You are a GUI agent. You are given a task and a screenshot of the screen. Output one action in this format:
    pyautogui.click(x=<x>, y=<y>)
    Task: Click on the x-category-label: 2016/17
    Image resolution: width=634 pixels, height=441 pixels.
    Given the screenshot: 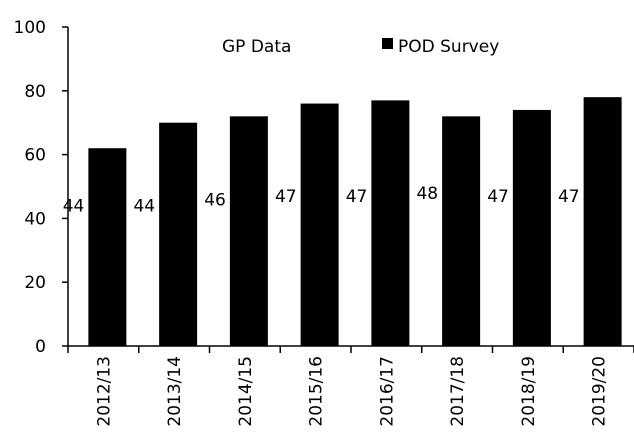 What is the action you would take?
    pyautogui.click(x=387, y=391)
    